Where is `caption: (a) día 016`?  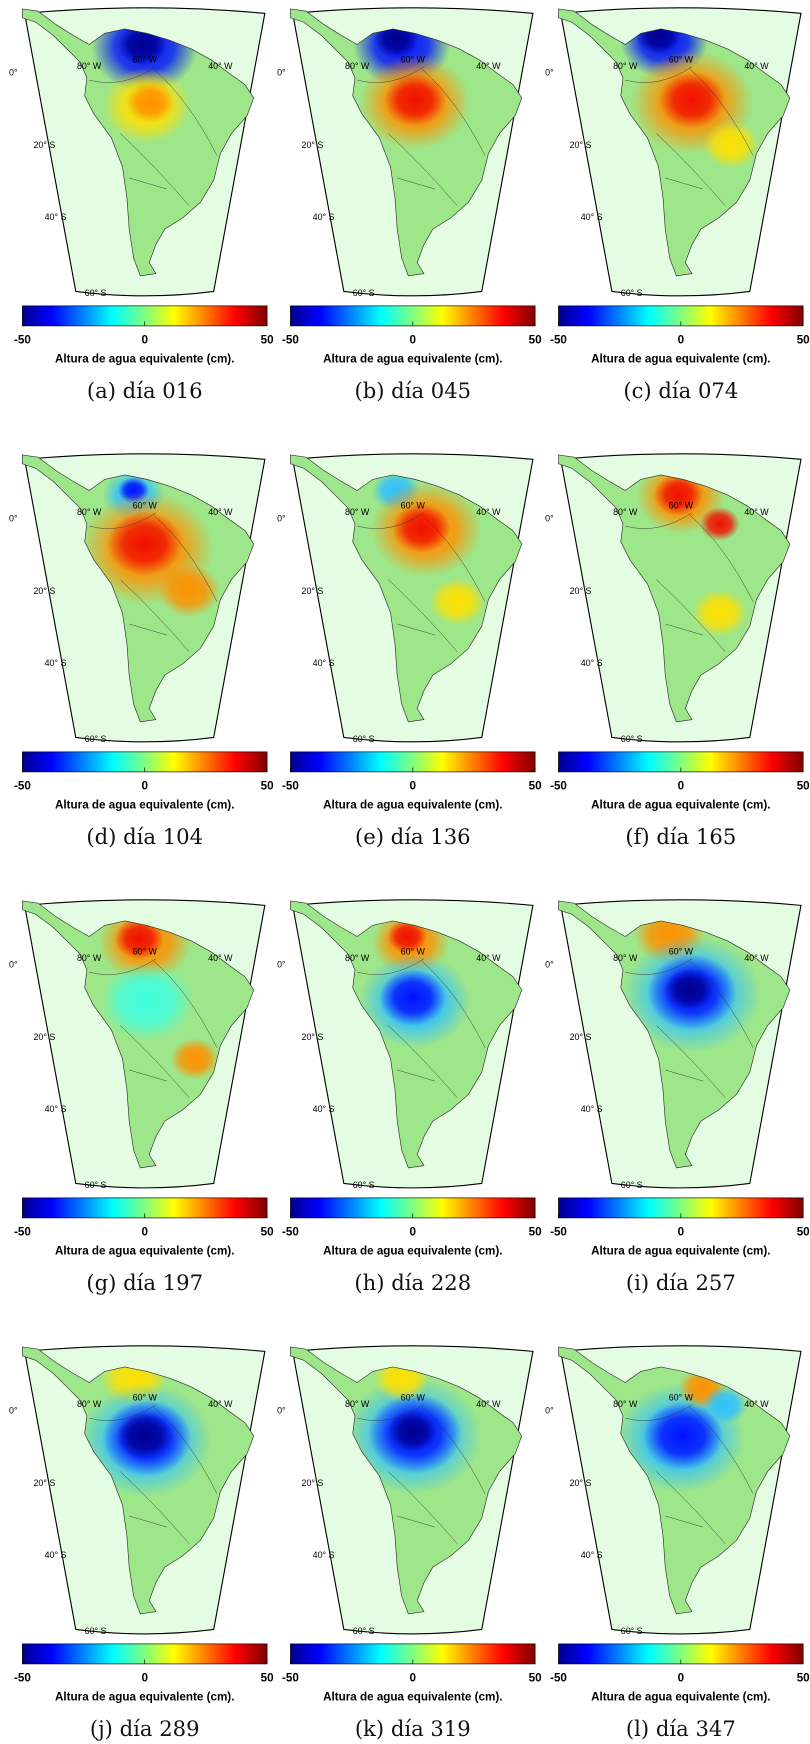 caption: (a) día 016 is located at coordinates (145, 390).